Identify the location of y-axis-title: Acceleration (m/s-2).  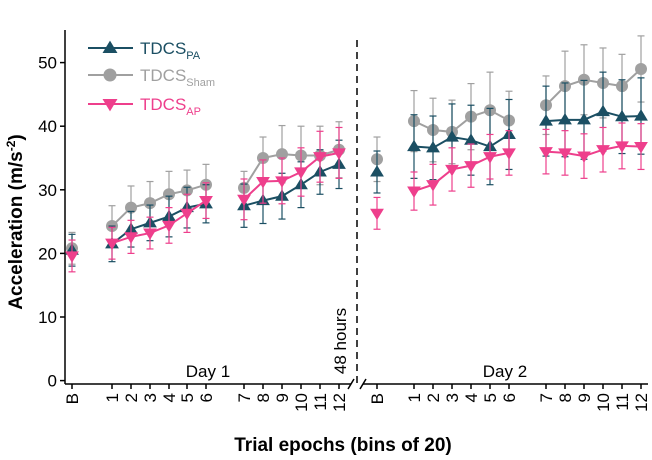
(15, 221).